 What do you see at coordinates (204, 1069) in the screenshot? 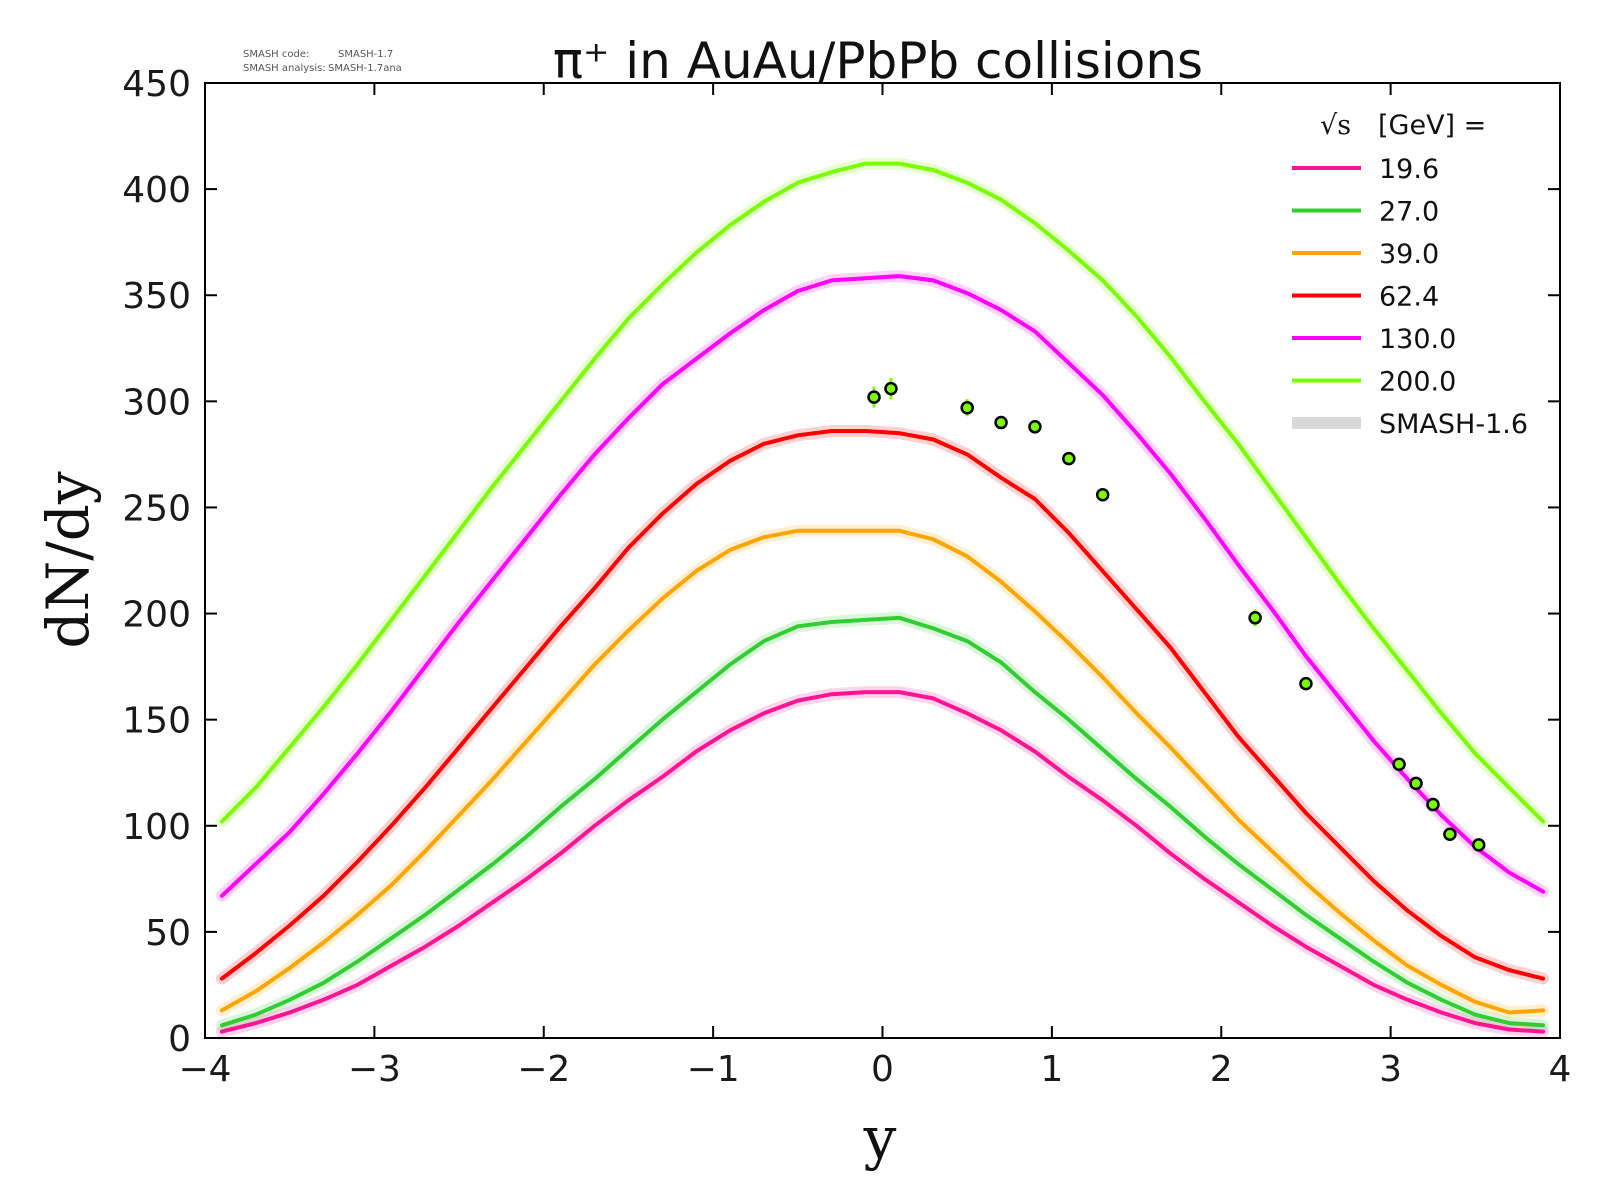
I see `x-tick-label-0: −4` at bounding box center [204, 1069].